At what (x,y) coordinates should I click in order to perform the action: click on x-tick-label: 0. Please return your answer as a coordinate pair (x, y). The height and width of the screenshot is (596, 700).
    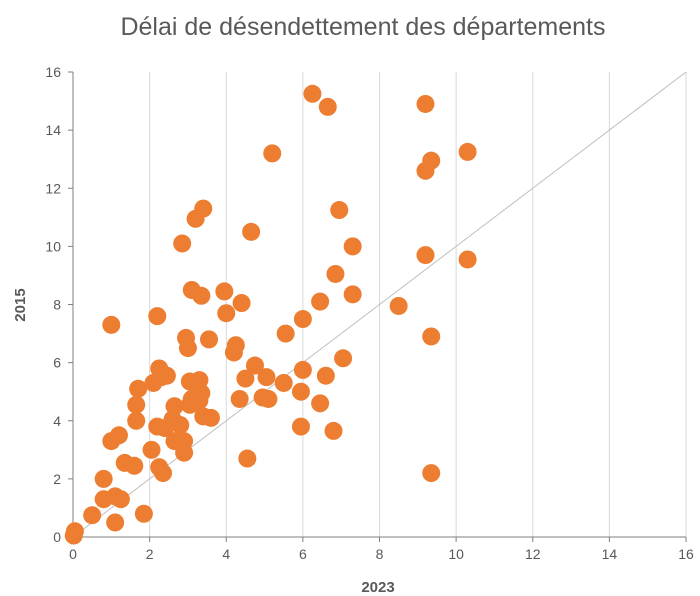
    Looking at the image, I should click on (73, 554).